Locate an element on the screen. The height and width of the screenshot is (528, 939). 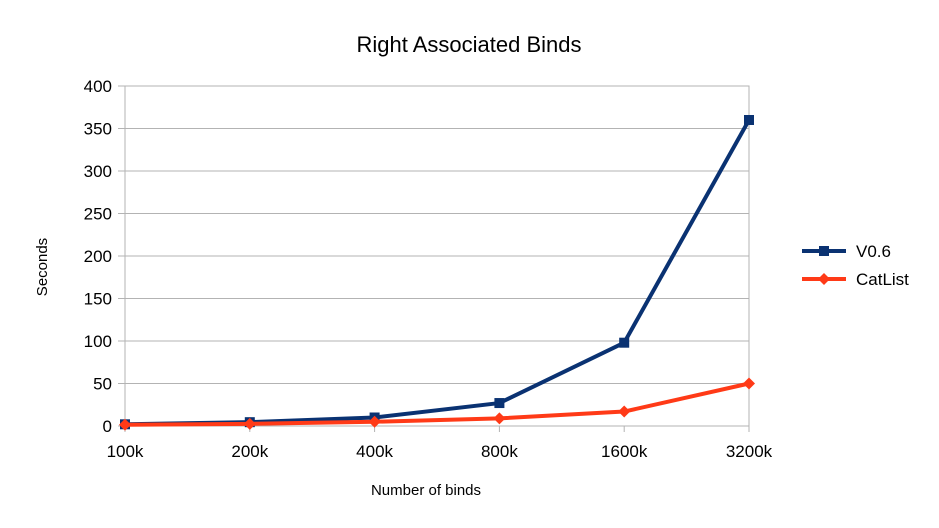
x-tick-label: 3200k is located at coordinates (749, 451).